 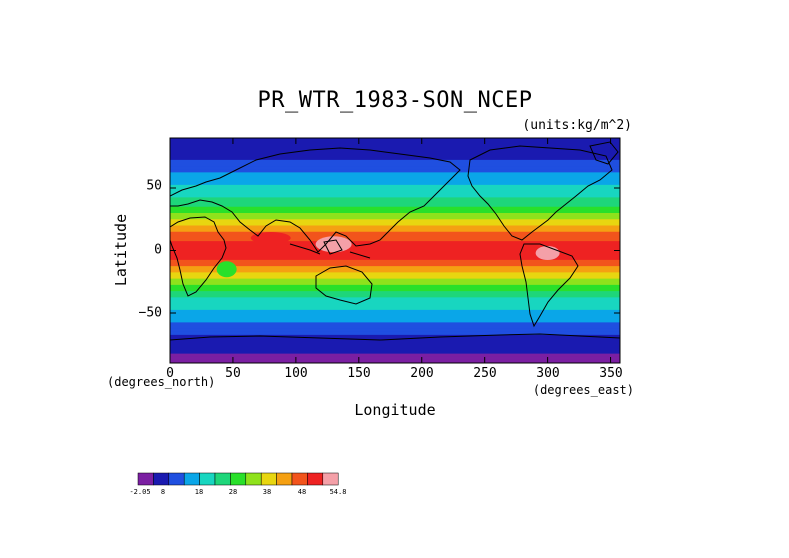 What do you see at coordinates (302, 492) in the screenshot?
I see `colorbar-label: 48` at bounding box center [302, 492].